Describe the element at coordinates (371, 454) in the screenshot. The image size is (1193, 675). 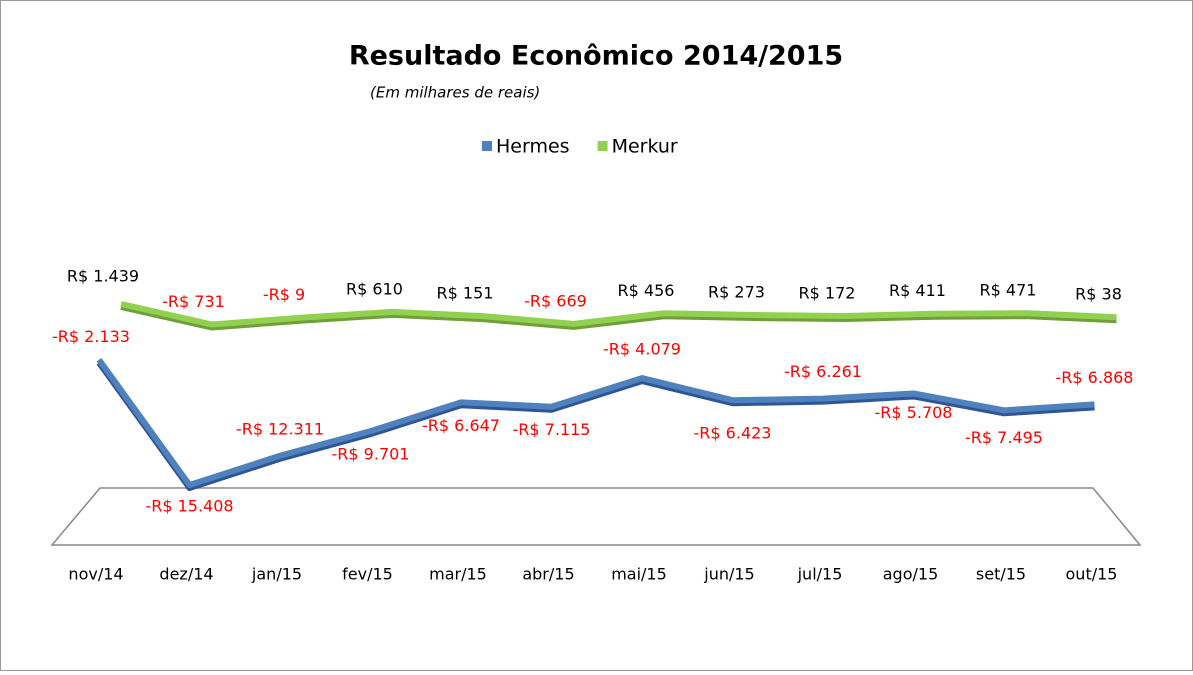
I see `data-label: -R$ 9.701` at that location.